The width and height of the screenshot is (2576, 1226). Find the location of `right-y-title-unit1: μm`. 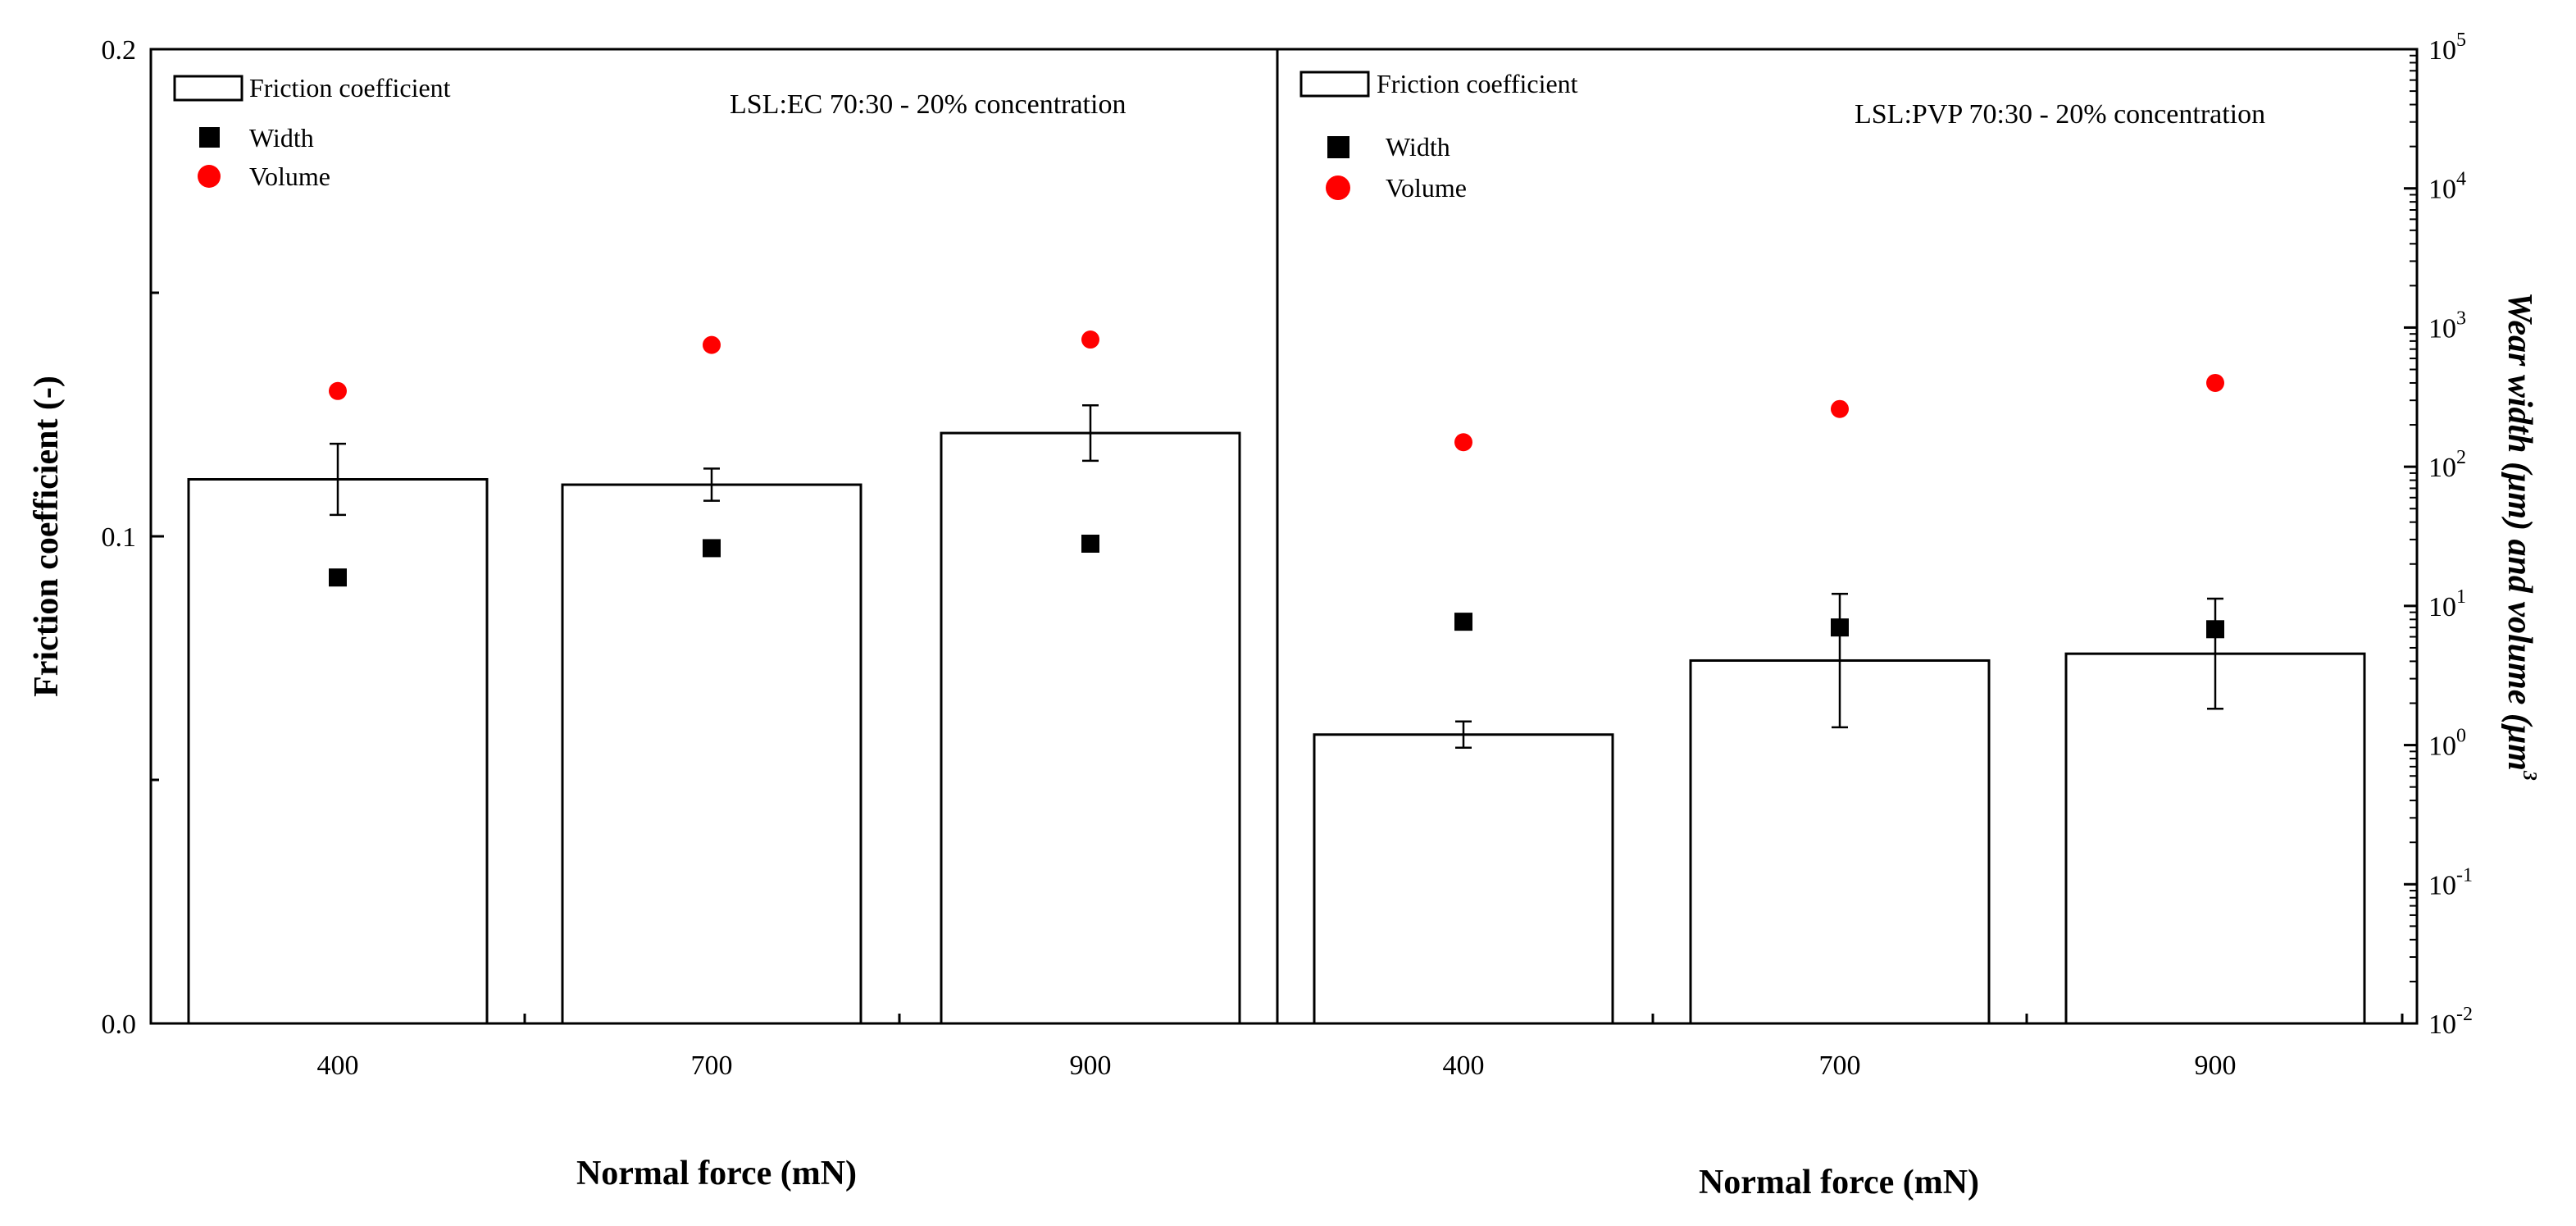

right-y-title-unit1: μm is located at coordinates (2519, 495).